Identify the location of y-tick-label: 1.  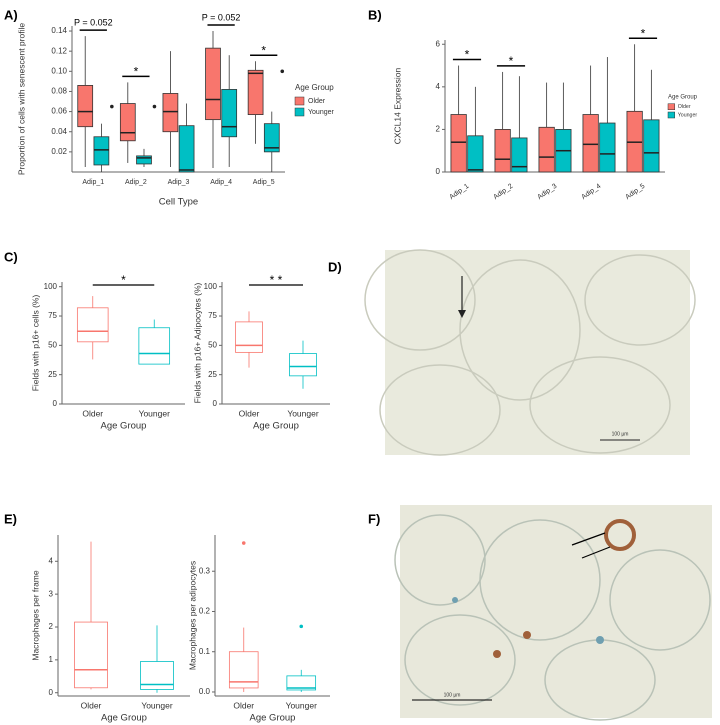
(51, 659).